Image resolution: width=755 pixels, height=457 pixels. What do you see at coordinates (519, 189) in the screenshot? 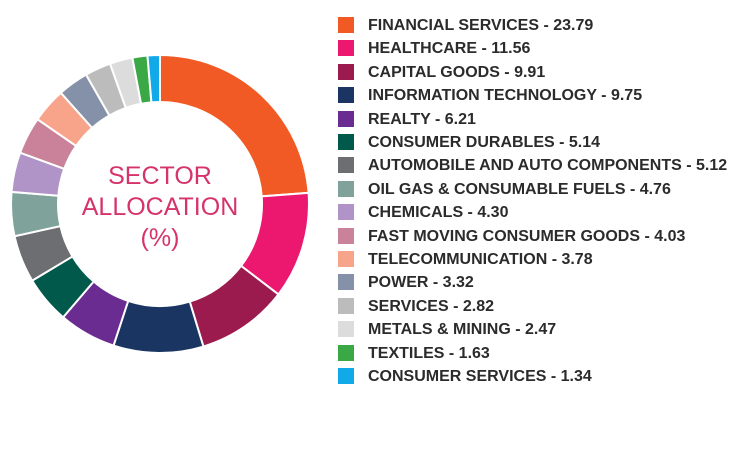
I see `legend-label: OIL GAS & CONSUMABLE FUELS - 4.76` at bounding box center [519, 189].